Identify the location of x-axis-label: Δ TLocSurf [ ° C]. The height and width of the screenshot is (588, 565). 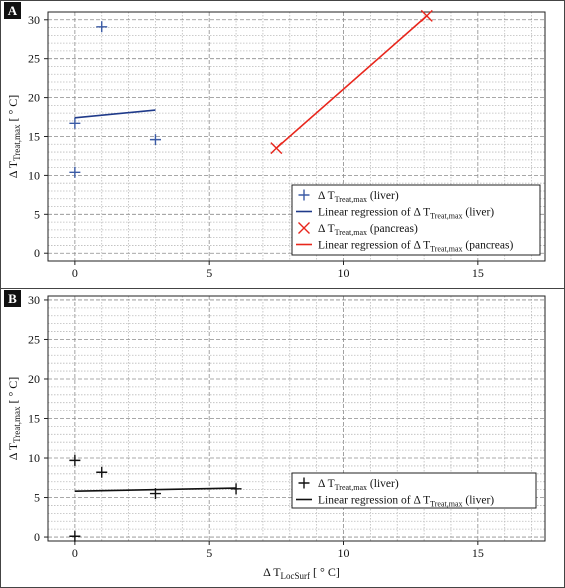
(301, 573).